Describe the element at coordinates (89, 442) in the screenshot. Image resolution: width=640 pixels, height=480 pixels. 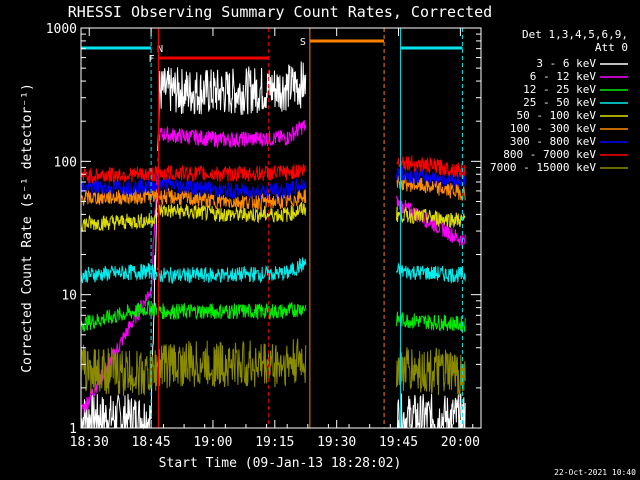
I see `x-tick-label: 18:30` at that location.